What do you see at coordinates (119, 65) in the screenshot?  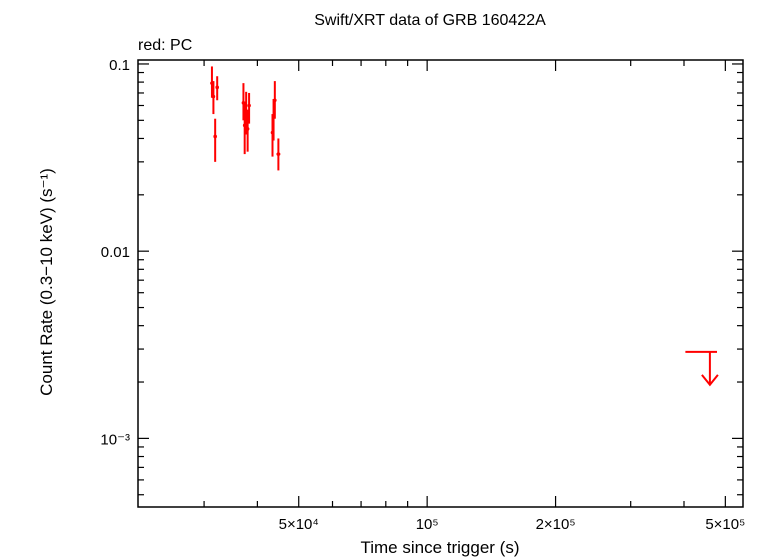 I see `y-tick-label: 0.1` at bounding box center [119, 65].